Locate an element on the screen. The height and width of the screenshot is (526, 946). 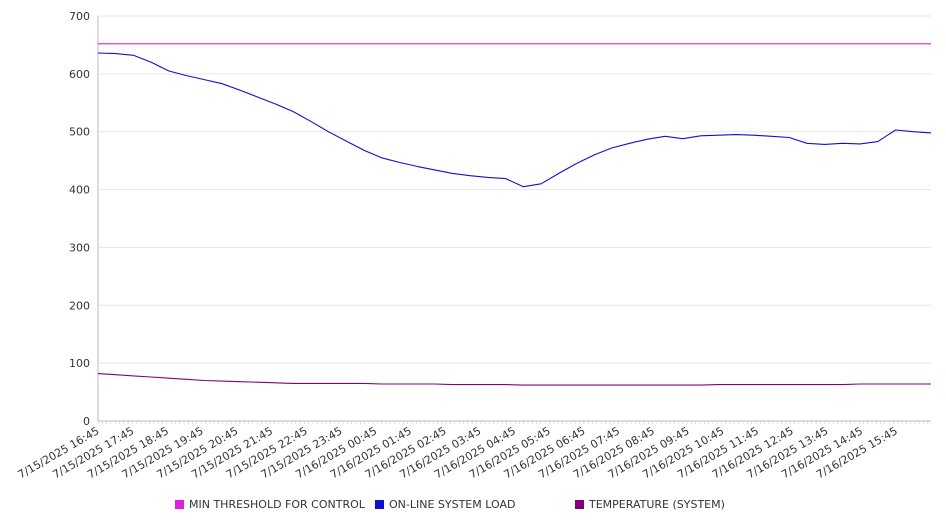
legend-label-temperature: TEMPERATURE (SYSTEM) is located at coordinates (657, 504).